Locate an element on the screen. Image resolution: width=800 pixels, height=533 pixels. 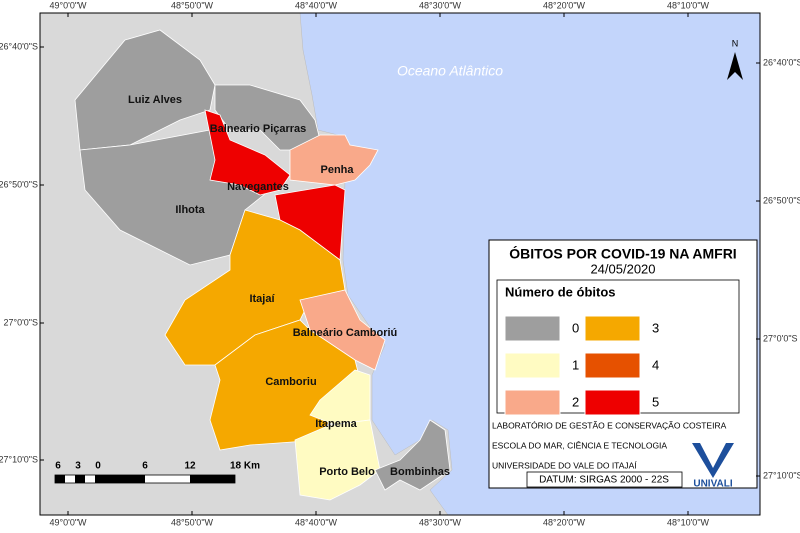
legend-label: 2 is located at coordinates (575, 401).